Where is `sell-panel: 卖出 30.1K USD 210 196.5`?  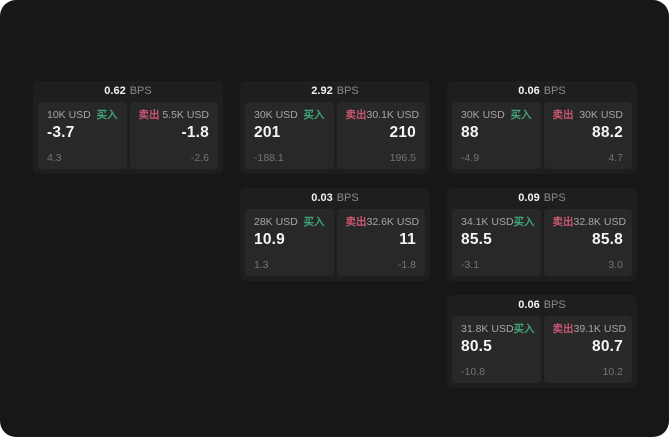
sell-panel: 卖出 30.1K USD 210 196.5 is located at coordinates (380, 135).